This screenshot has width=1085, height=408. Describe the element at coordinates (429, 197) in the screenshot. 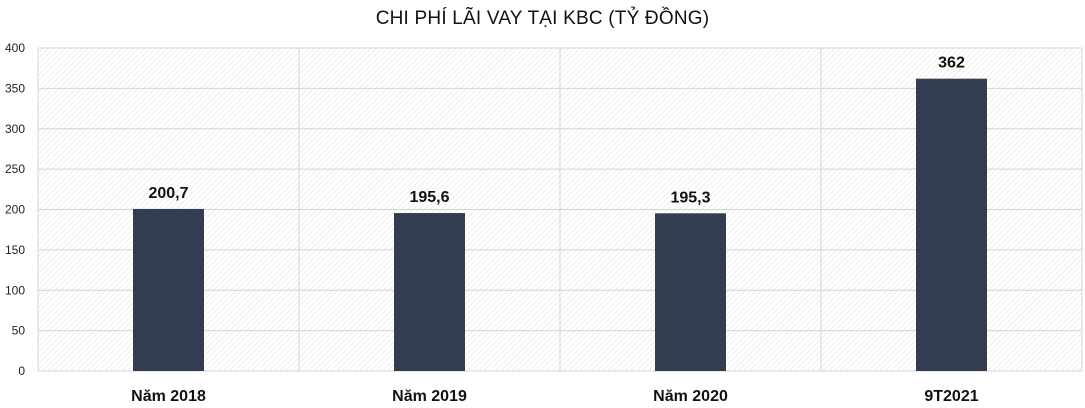

I see `data-label: 195,6` at that location.